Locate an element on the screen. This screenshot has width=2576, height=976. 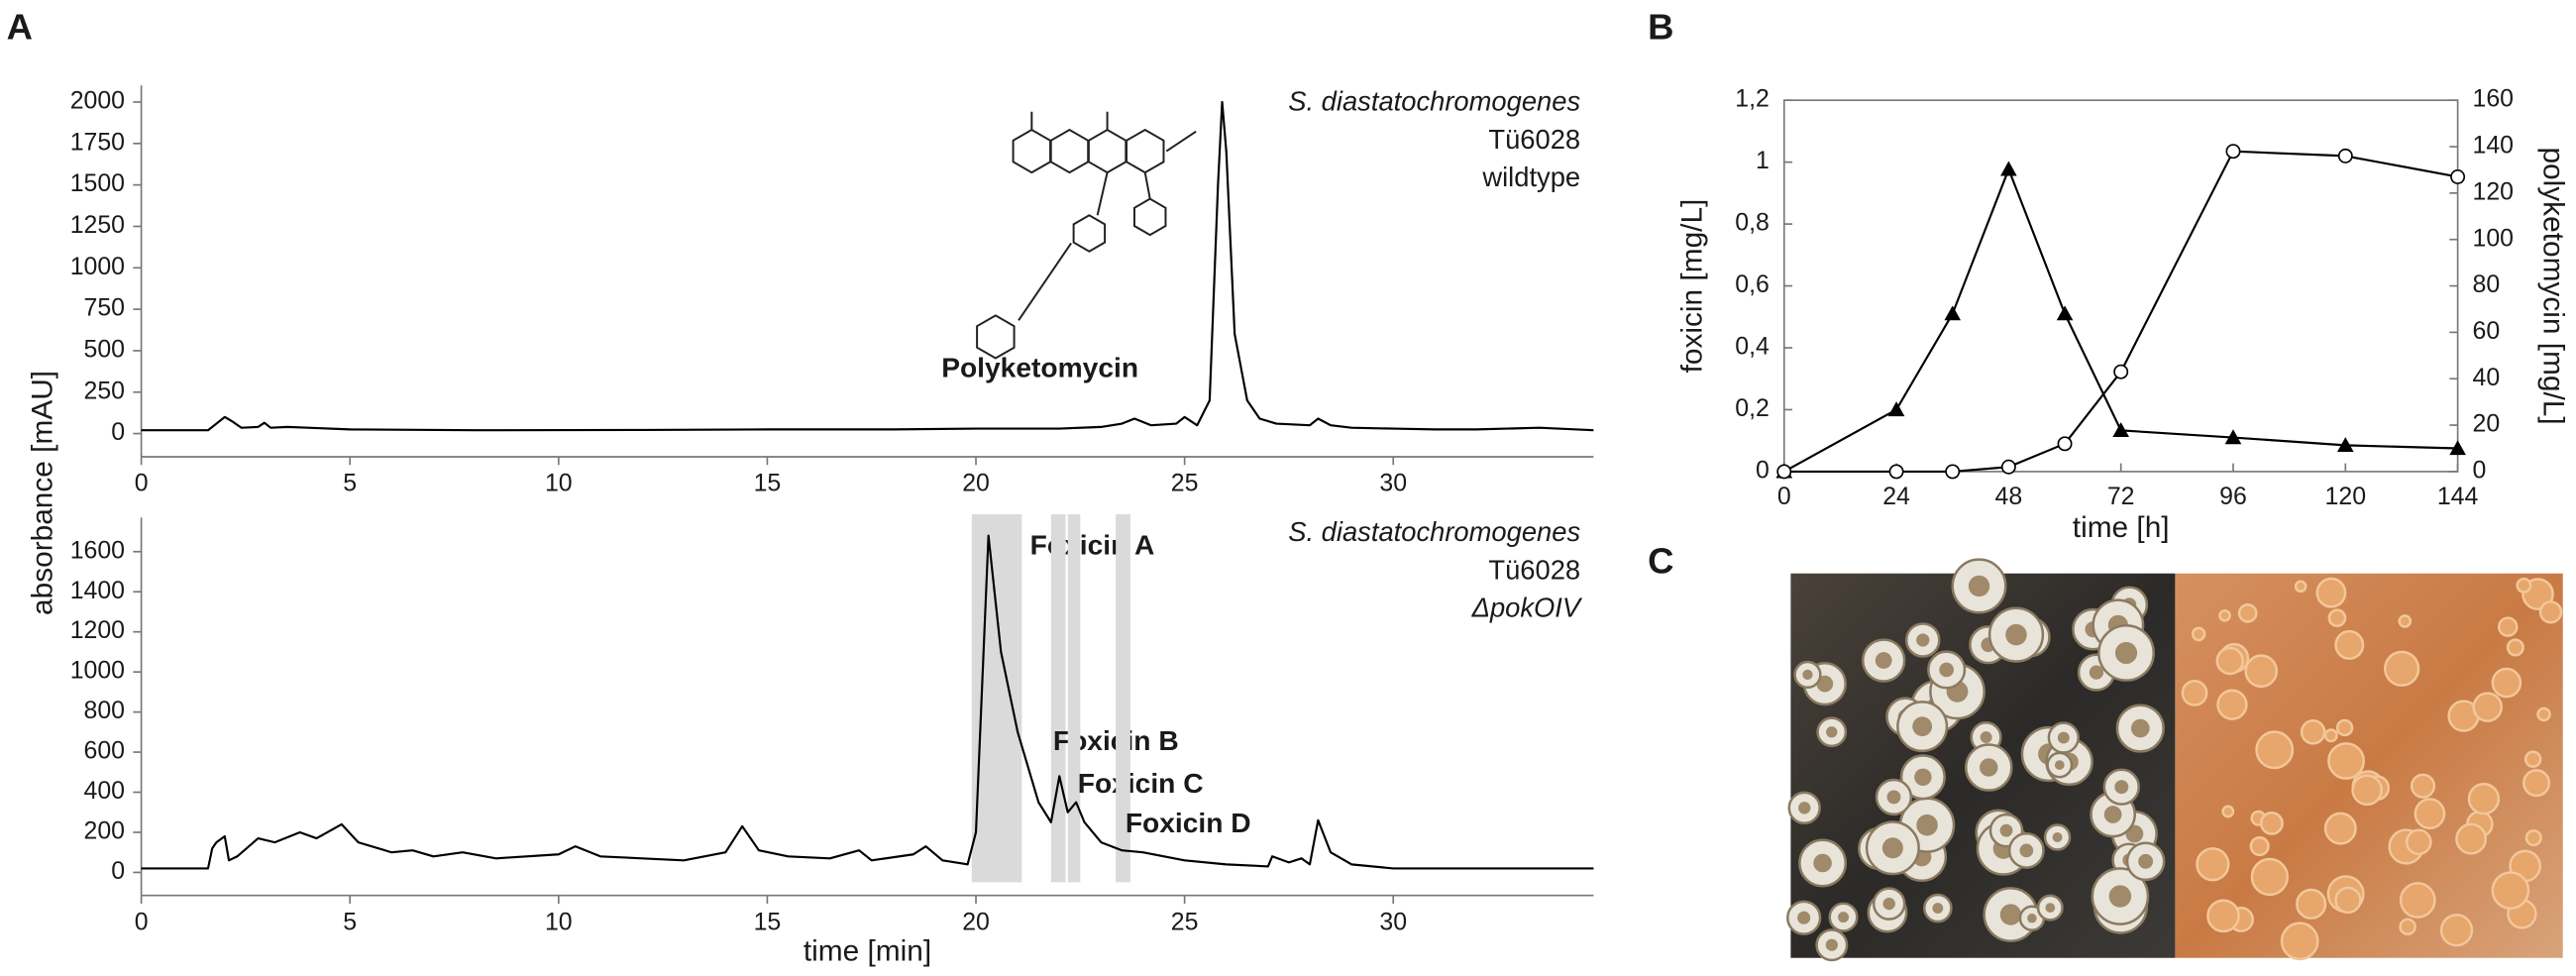
photo is located at coordinates (2174, 760).